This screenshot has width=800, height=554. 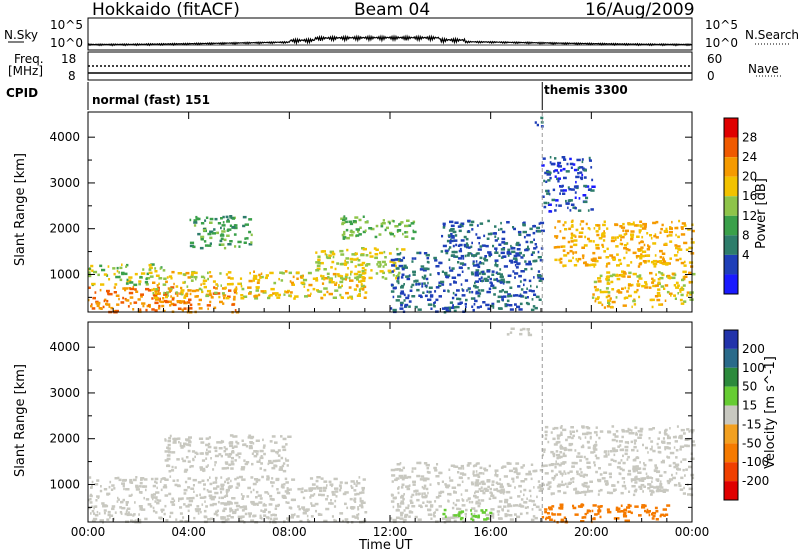 What do you see at coordinates (591, 532) in the screenshot?
I see `xtick-label: 20:00` at bounding box center [591, 532].